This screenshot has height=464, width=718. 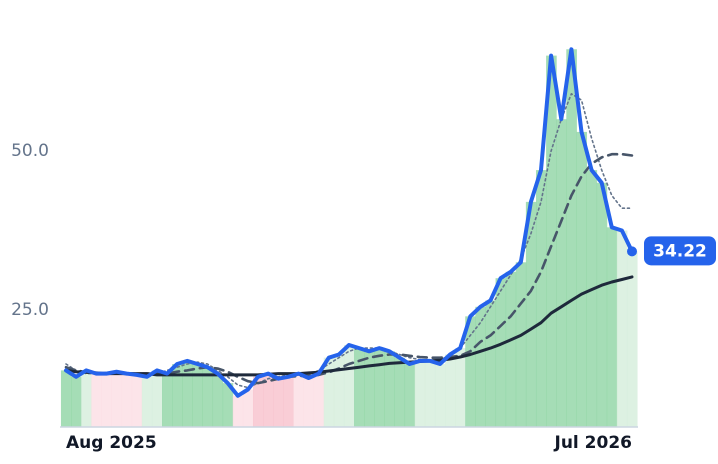 I want to click on y-tick-label: 50.0, so click(x=30, y=151).